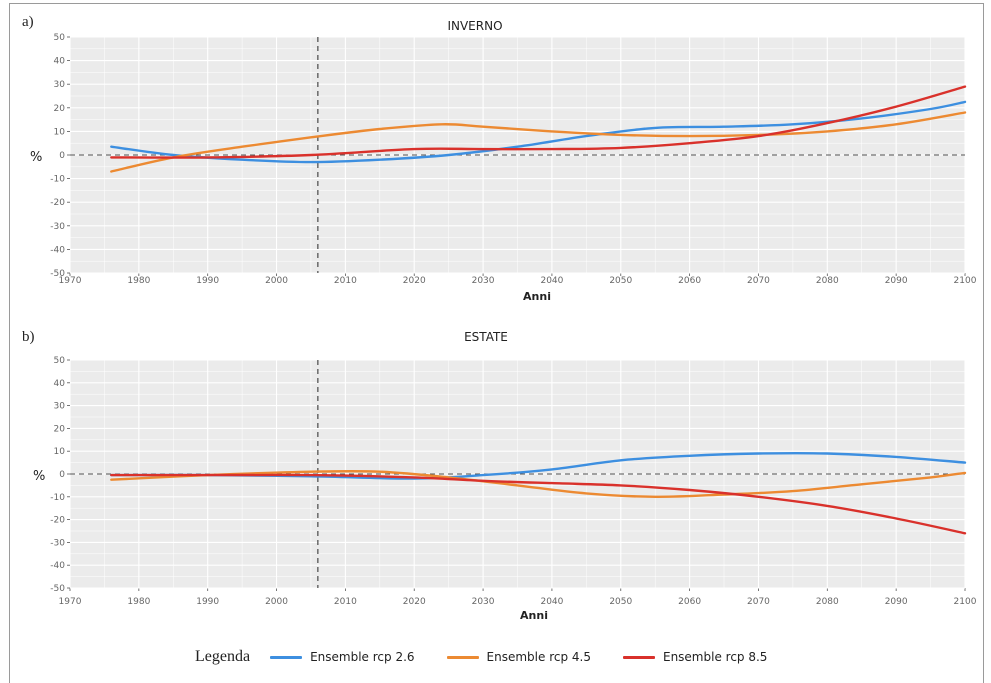 The height and width of the screenshot is (683, 991). I want to click on legend-title: Legenda, so click(223, 656).